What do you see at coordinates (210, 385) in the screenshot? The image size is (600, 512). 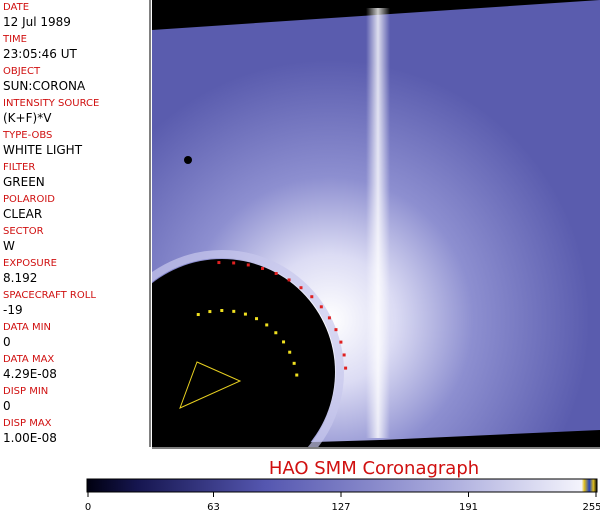 I see `marker` at bounding box center [210, 385].